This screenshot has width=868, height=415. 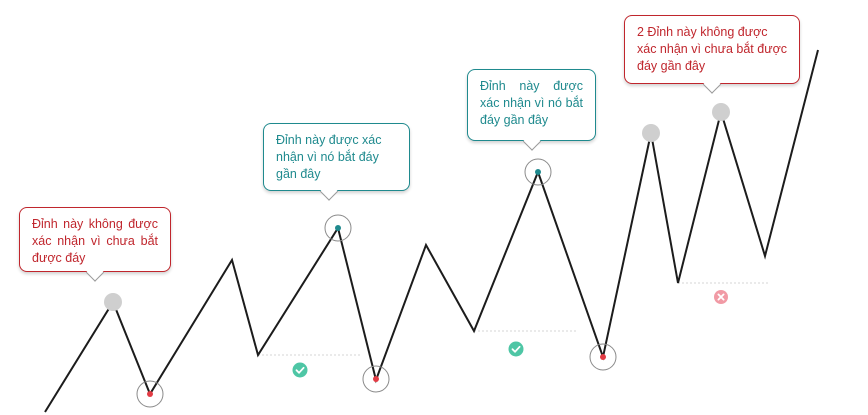 I want to click on cross-circle-icon, so click(x=721, y=297).